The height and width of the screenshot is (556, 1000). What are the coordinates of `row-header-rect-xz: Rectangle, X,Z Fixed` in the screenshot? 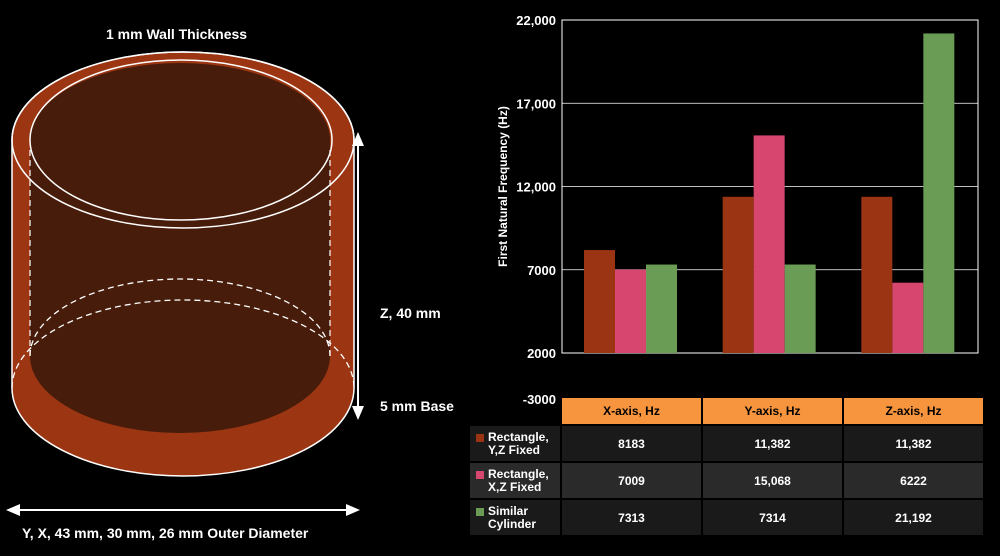 It's located at (515, 480).